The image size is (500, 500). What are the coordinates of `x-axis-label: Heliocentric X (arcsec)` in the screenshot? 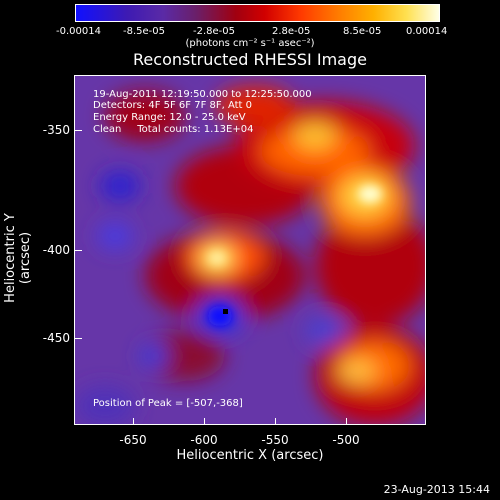 It's located at (250, 455).